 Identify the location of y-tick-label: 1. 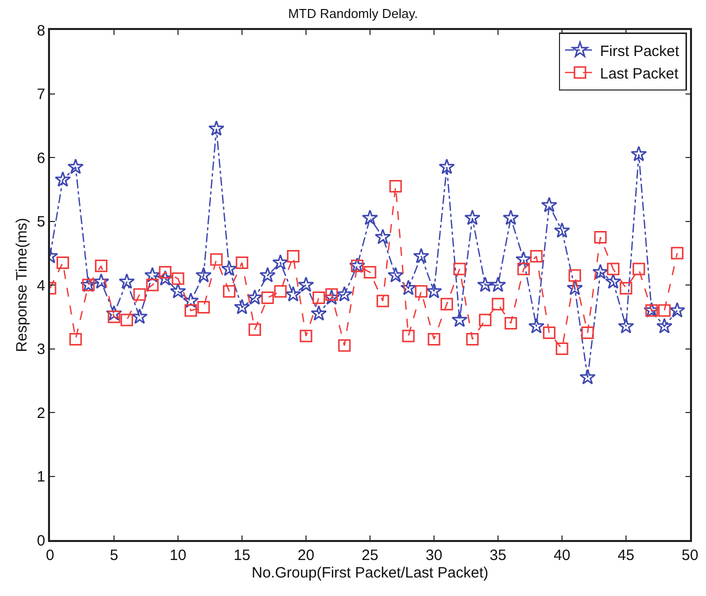
(41, 477).